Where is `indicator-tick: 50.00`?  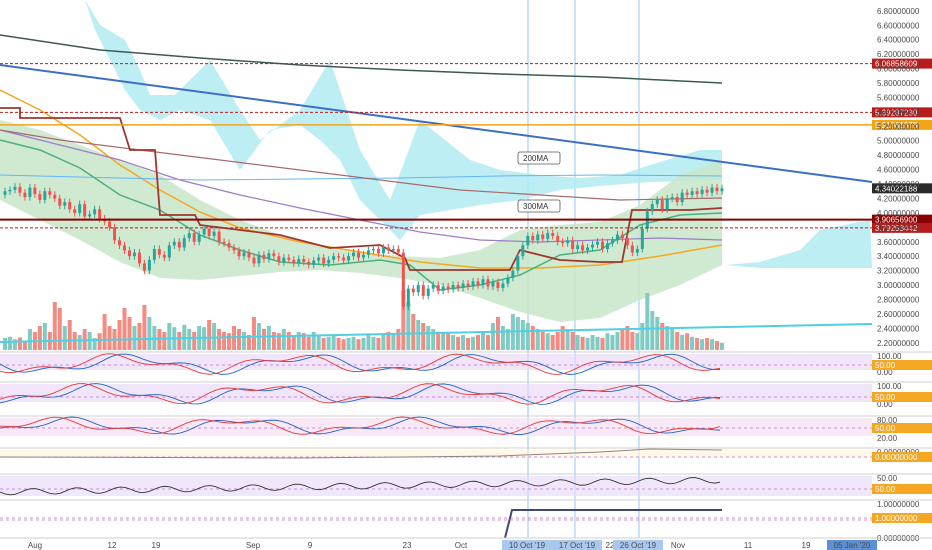 indicator-tick: 50.00 is located at coordinates (887, 478).